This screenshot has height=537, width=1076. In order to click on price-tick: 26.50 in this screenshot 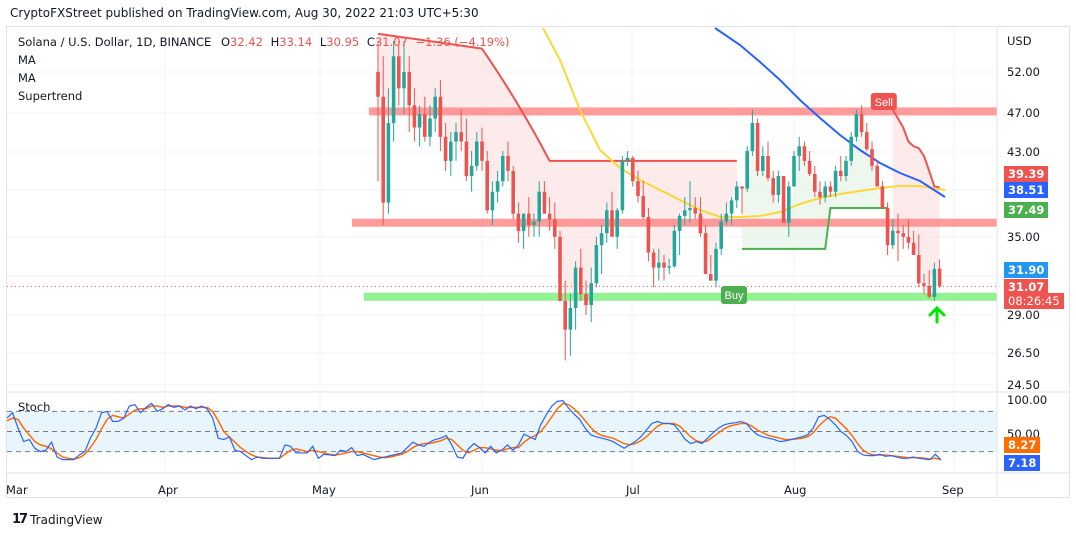, I will do `click(1023, 353)`.